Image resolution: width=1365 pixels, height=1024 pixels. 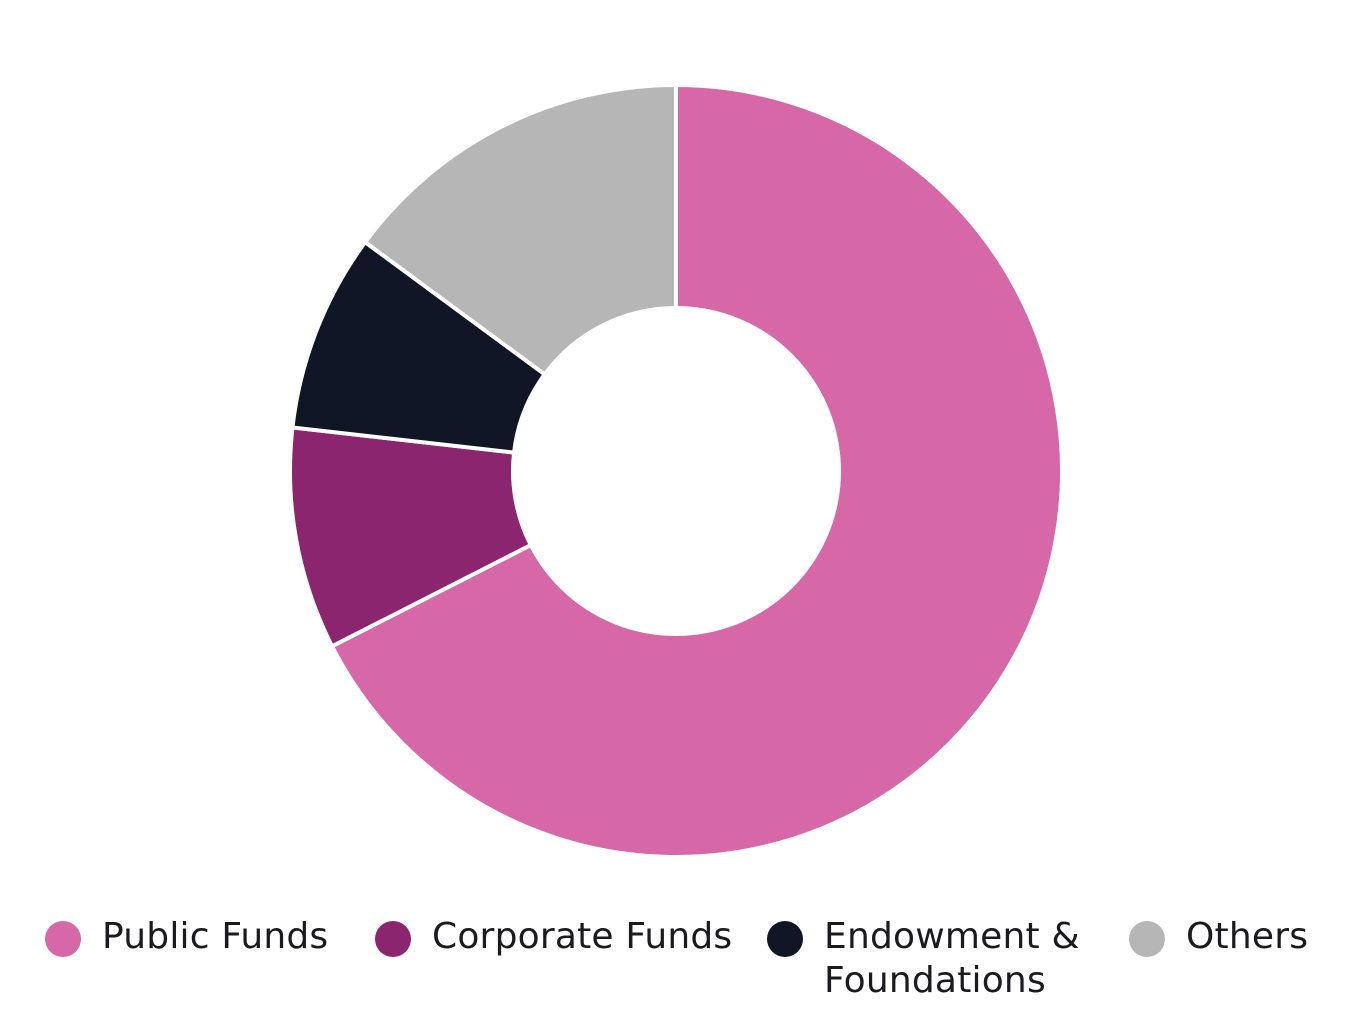 I want to click on legend-label-corporate-funds: Corporate Funds, so click(x=582, y=936).